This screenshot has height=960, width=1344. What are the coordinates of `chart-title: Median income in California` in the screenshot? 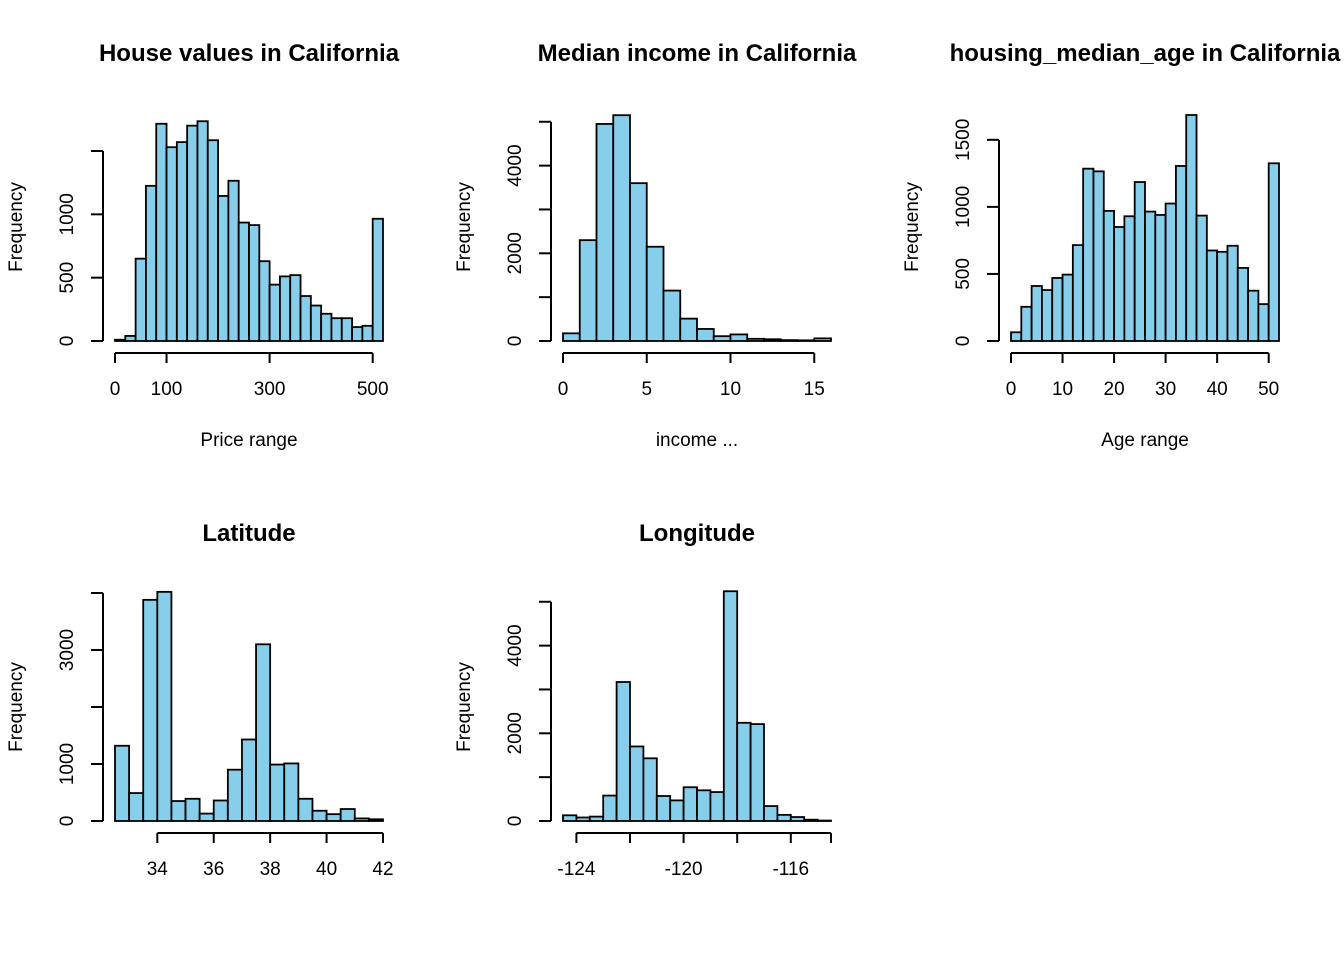 It's located at (697, 53).